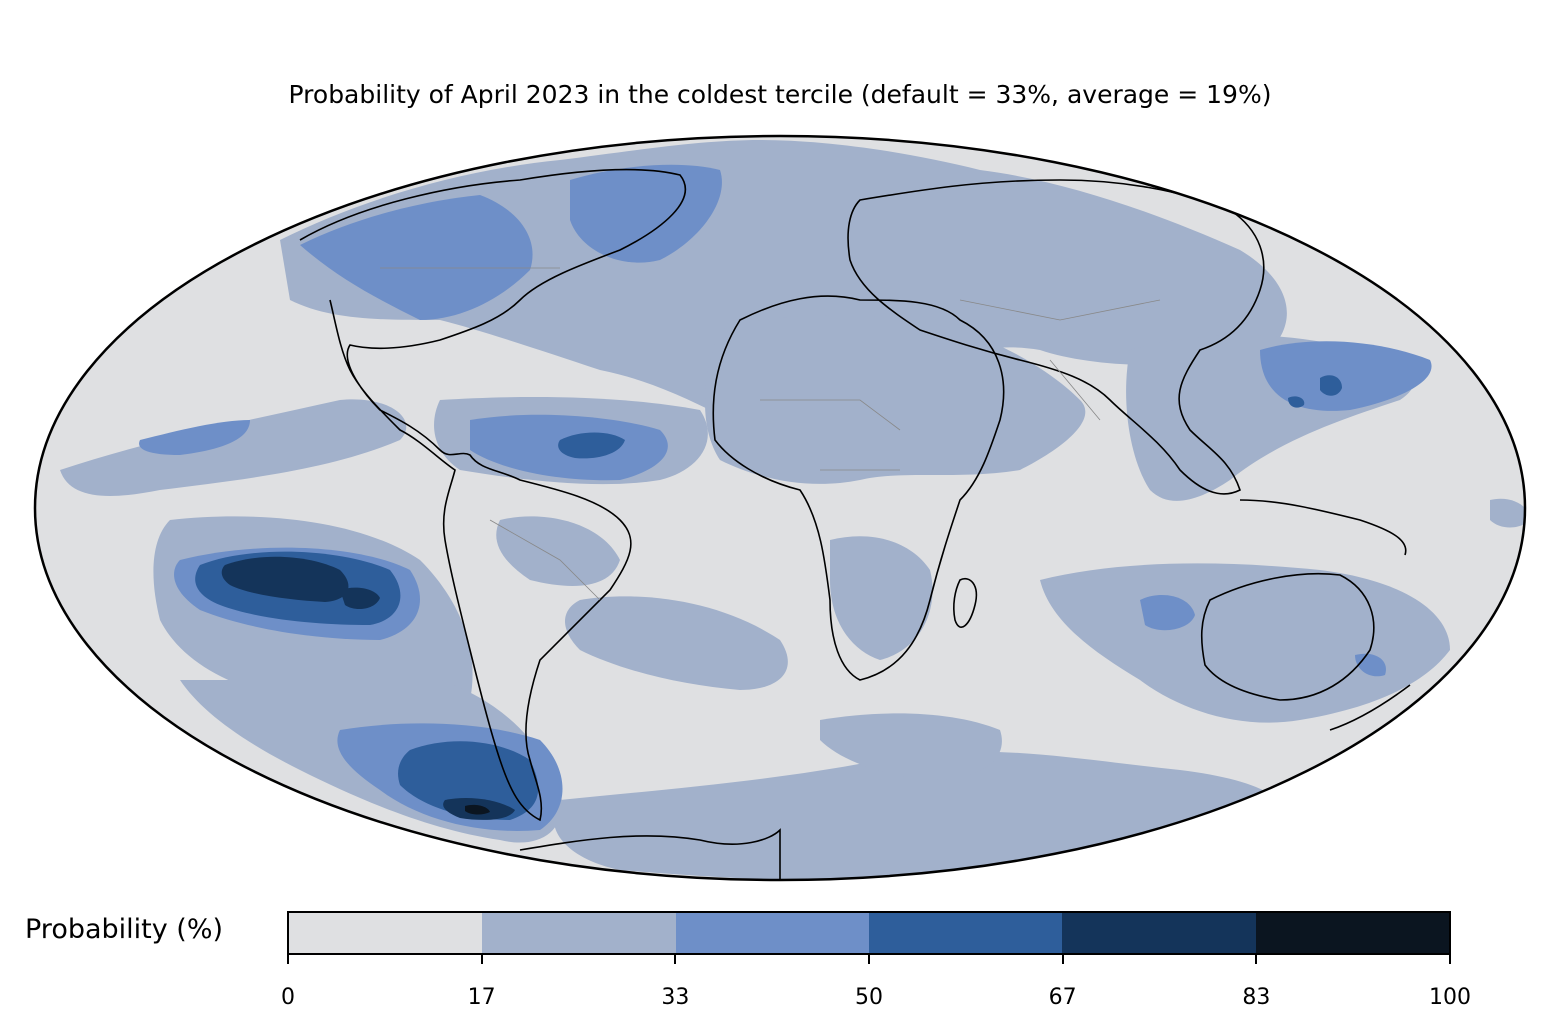  Describe the element at coordinates (1256, 997) in the screenshot. I see `colorbar-tick-label-5: 83` at that location.